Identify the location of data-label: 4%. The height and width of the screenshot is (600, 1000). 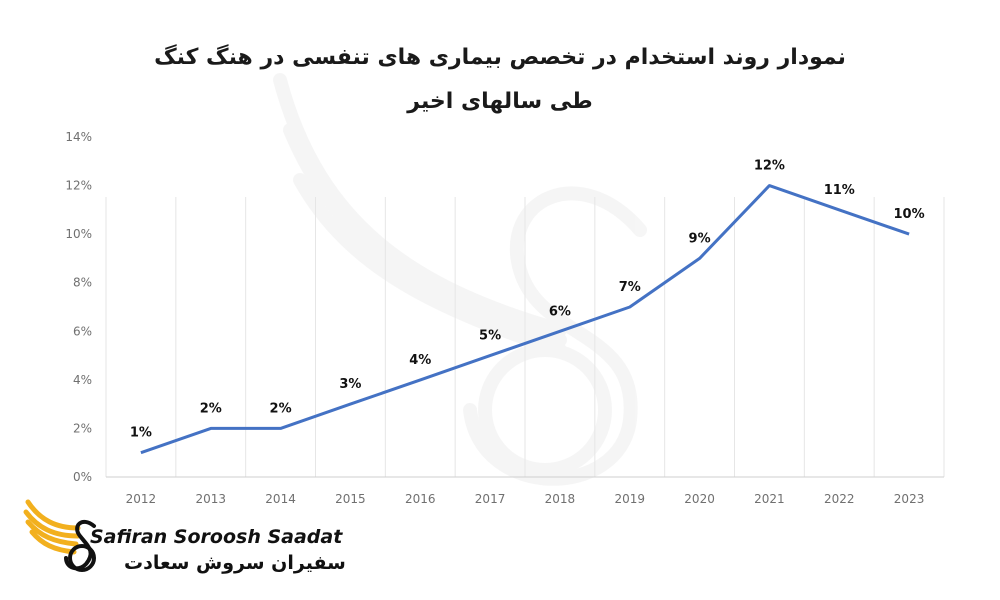
(420, 360).